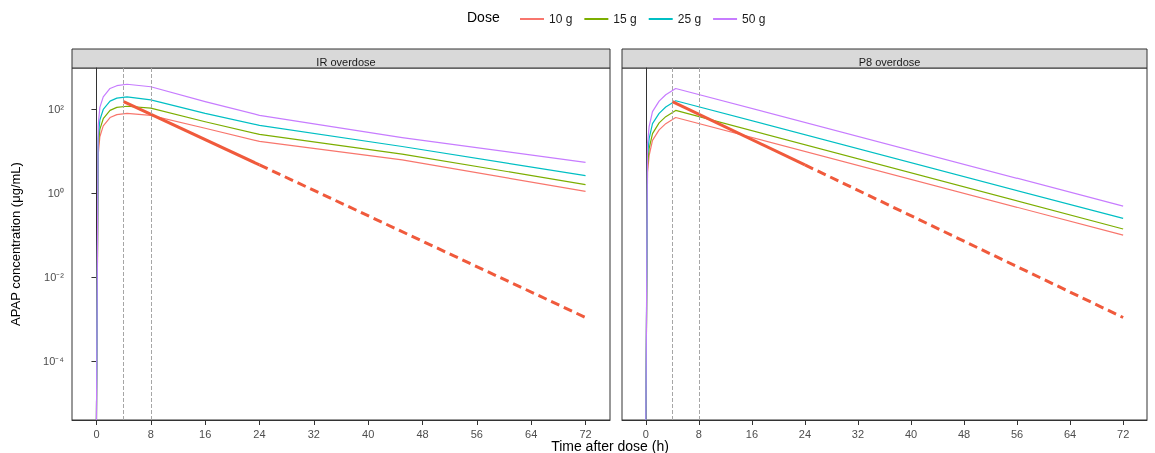 This screenshot has height=453, width=1155. What do you see at coordinates (54, 277) in the screenshot?
I see `y-tick-label: 10⁻²` at bounding box center [54, 277].